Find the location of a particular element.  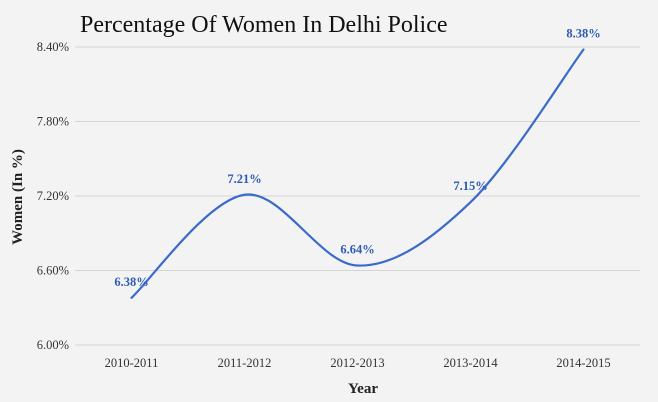

y-tick-label: 8.40% is located at coordinates (53, 47).